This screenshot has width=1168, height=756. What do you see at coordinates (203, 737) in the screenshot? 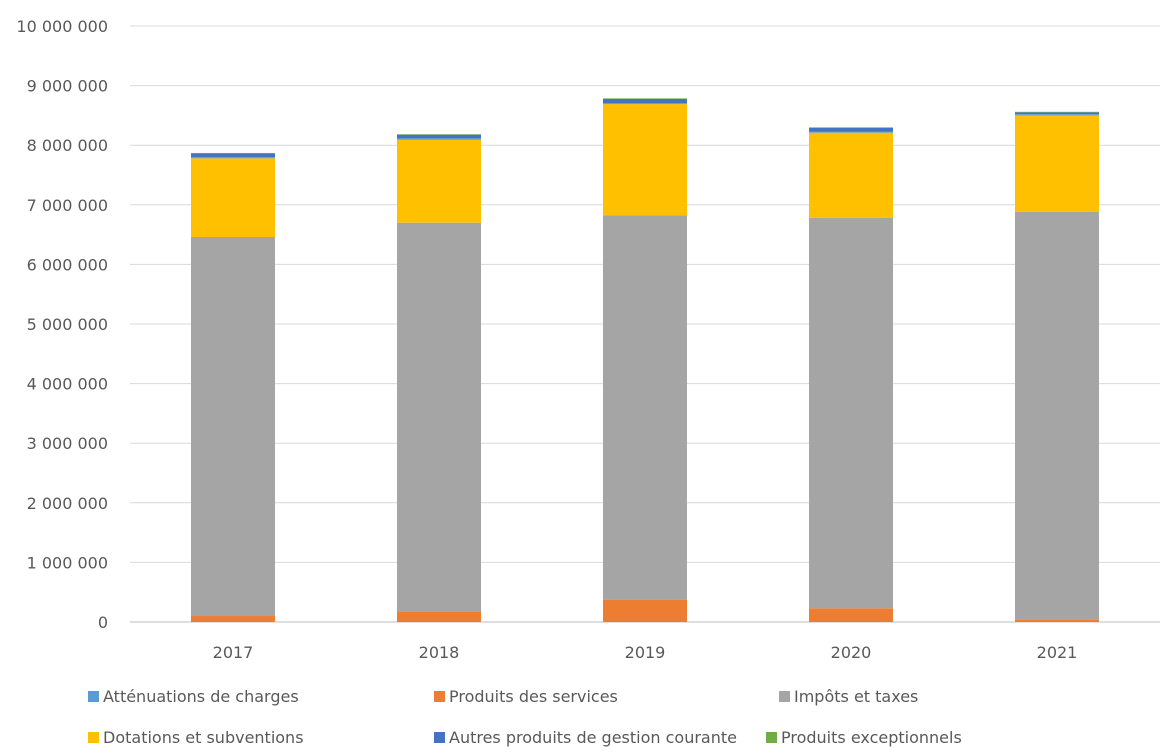
I see `legend-label: Dotations et subventions` at bounding box center [203, 737].